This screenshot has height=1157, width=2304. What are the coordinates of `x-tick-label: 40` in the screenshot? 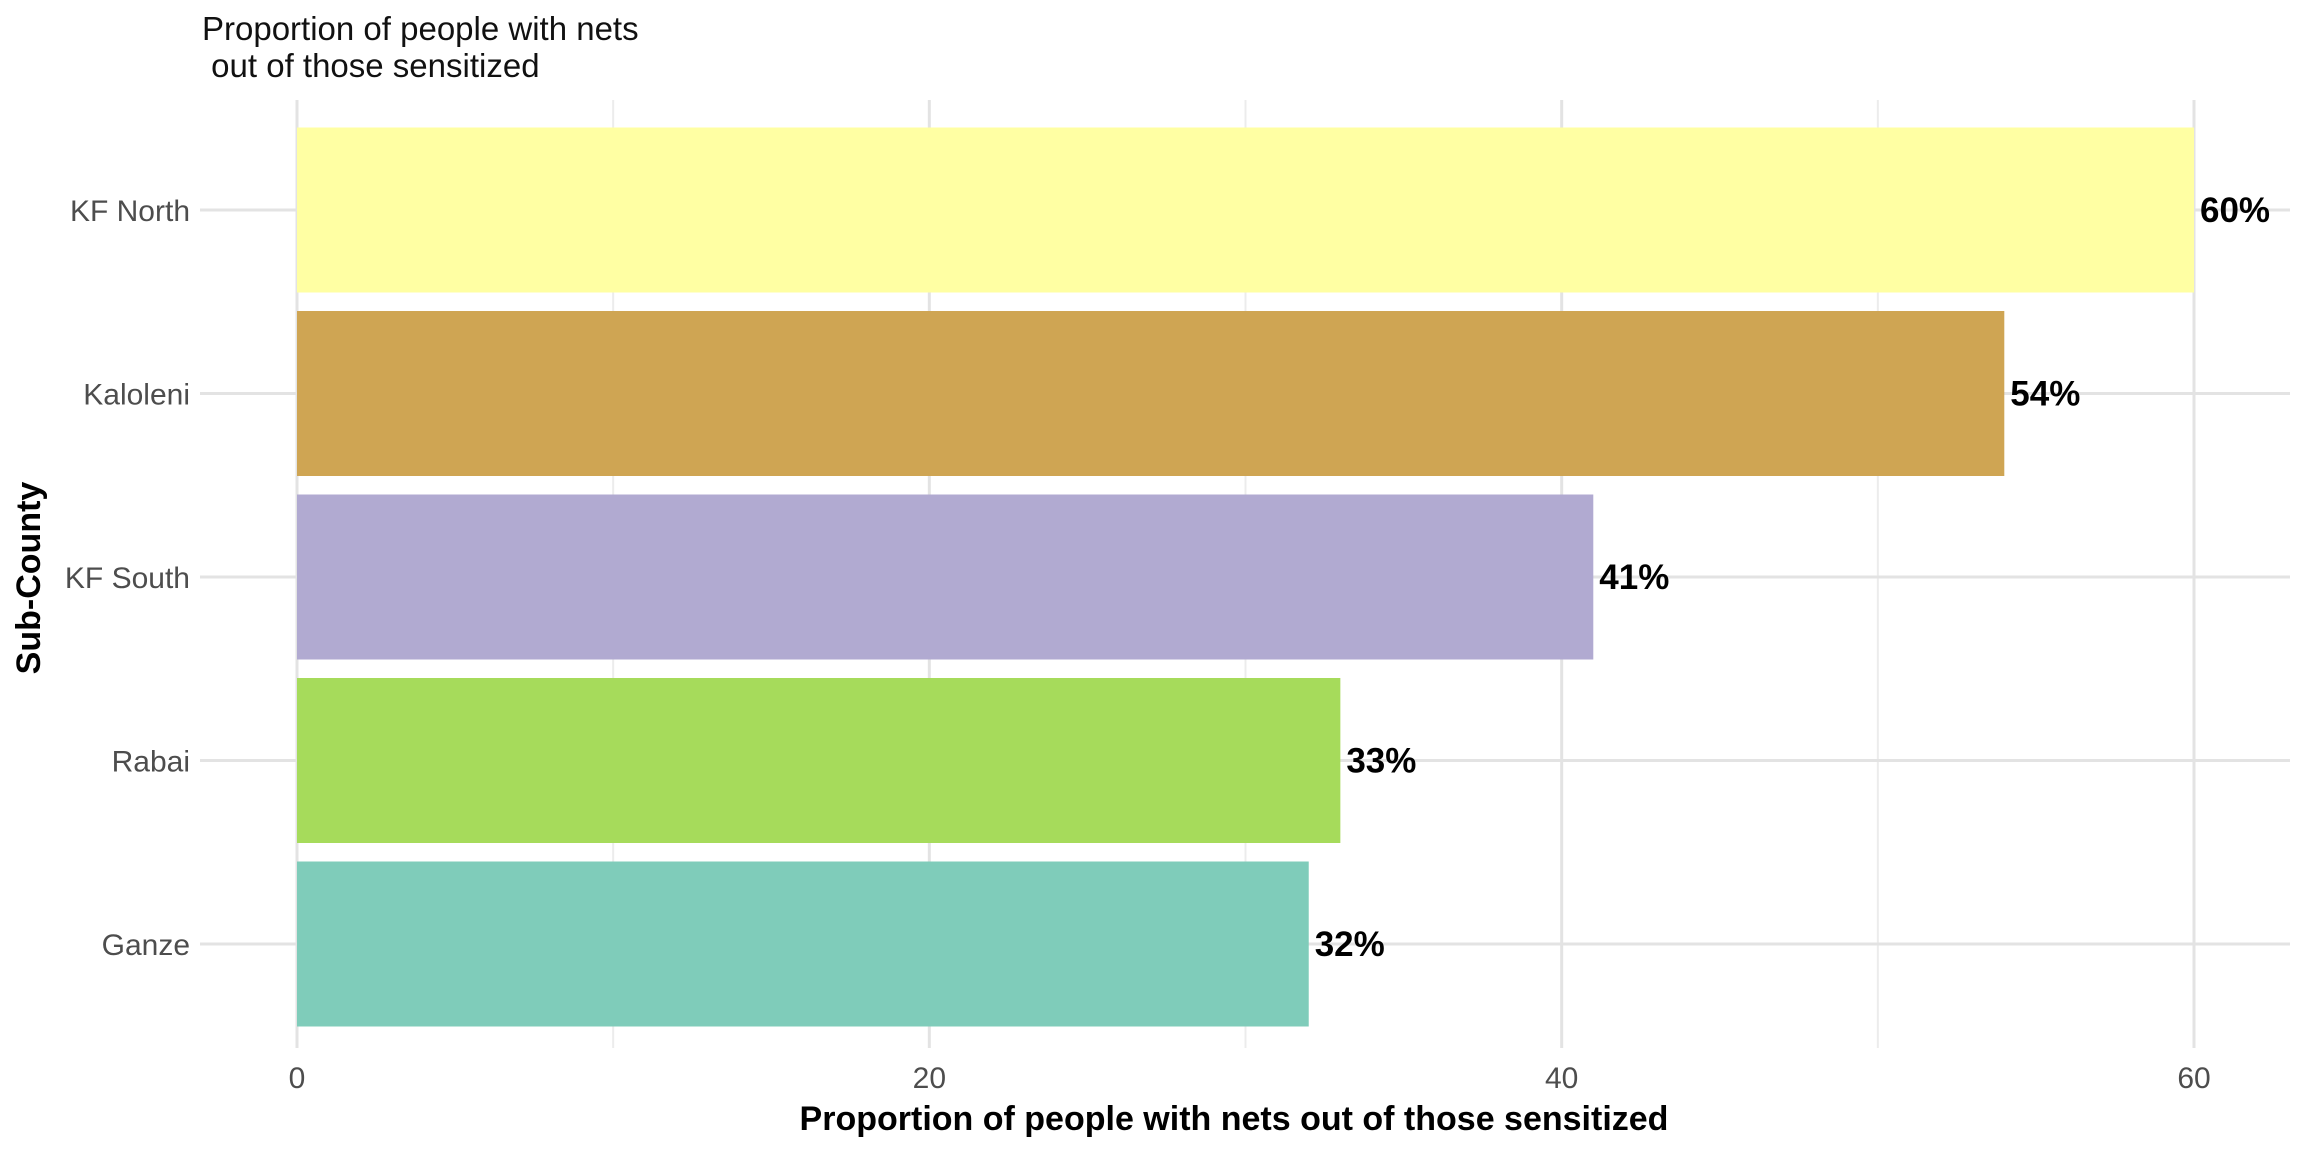 It's located at (1561, 1078).